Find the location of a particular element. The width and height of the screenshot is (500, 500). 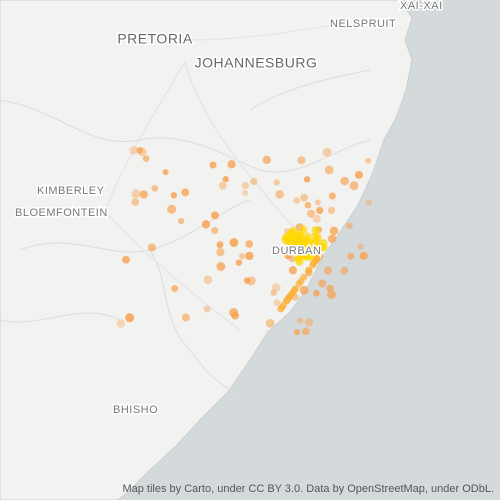

city-label: KIMBERLEY is located at coordinates (71, 191).